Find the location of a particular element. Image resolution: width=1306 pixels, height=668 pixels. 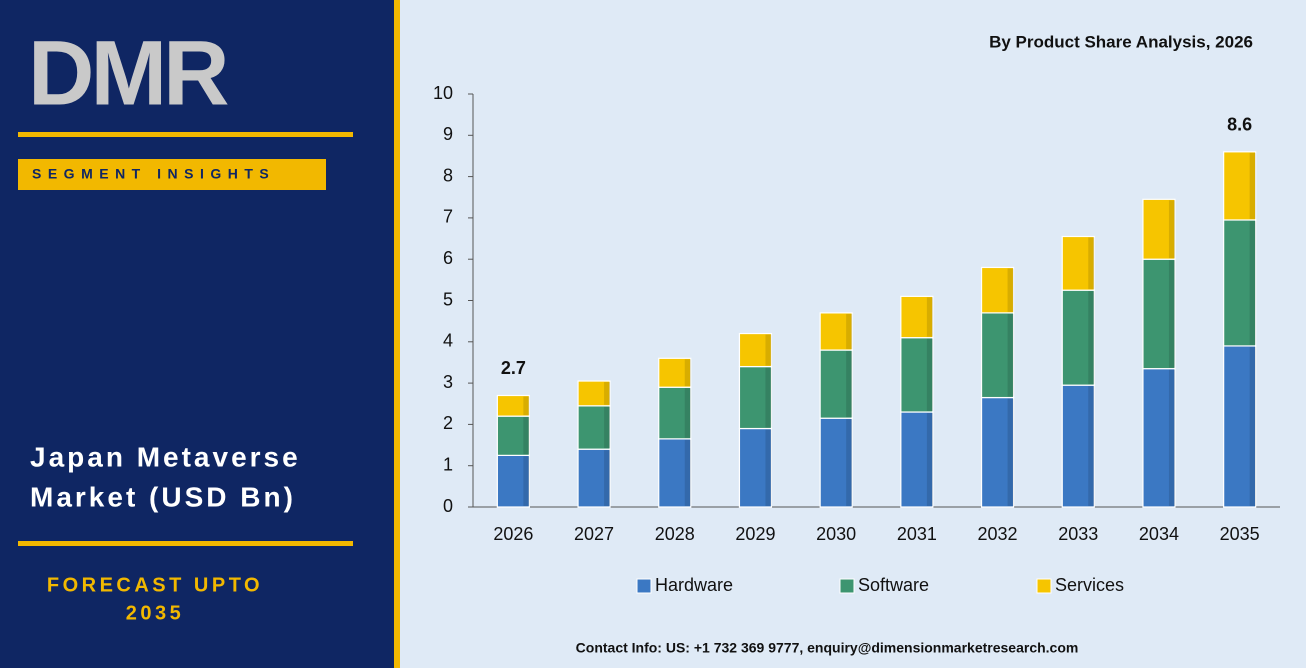

chart-title: By Product Share Analysis, 2026 is located at coordinates (1121, 41).